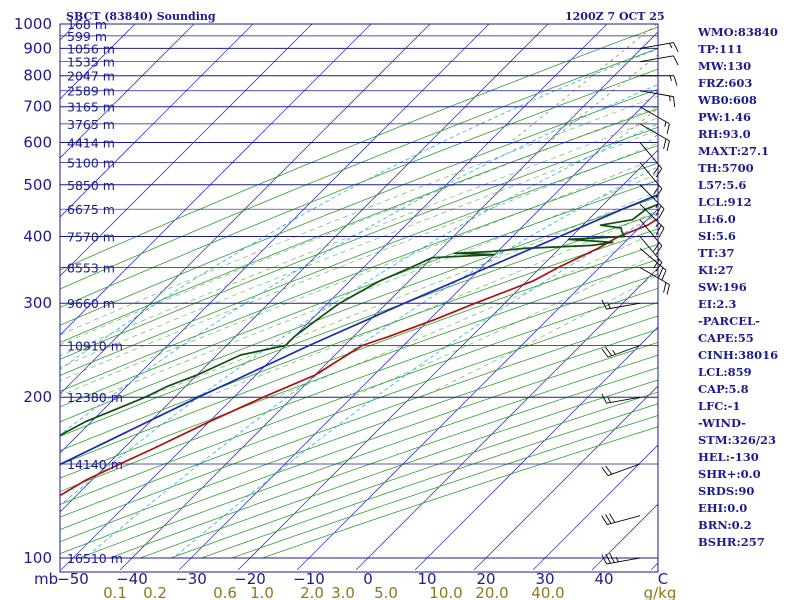 This screenshot has height=600, width=800. I want to click on temperature-tick-label: 0, so click(368, 579).